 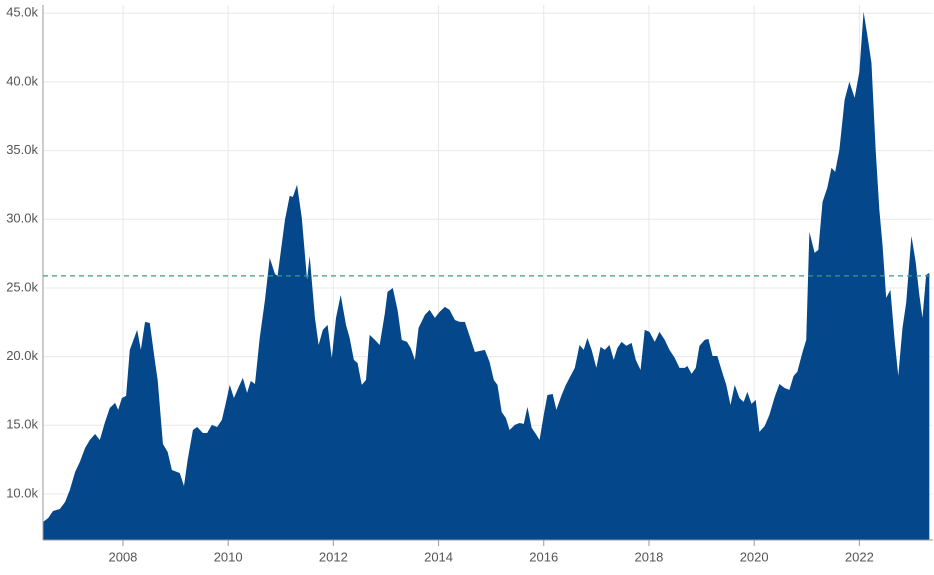 I want to click on y-tick-label: 40.0k, so click(x=22, y=80).